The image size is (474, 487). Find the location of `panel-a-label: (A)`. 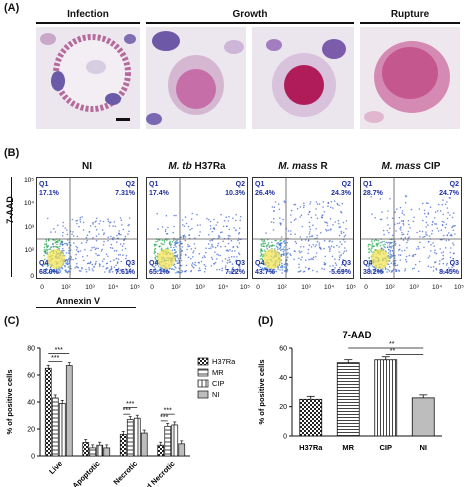

panel-a-label: (A) is located at coordinates (12, 8).